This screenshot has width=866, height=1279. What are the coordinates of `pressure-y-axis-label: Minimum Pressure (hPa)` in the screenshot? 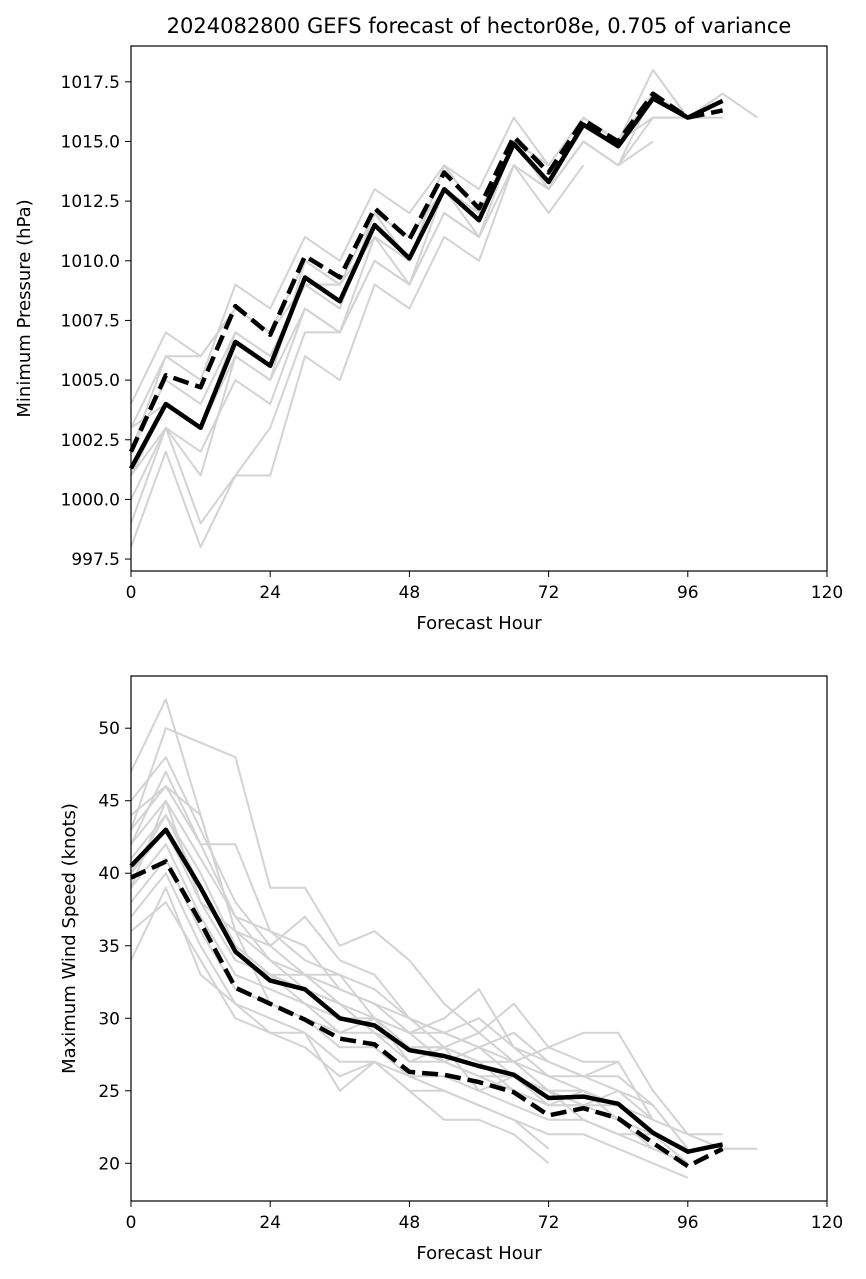 It's located at (24, 308).